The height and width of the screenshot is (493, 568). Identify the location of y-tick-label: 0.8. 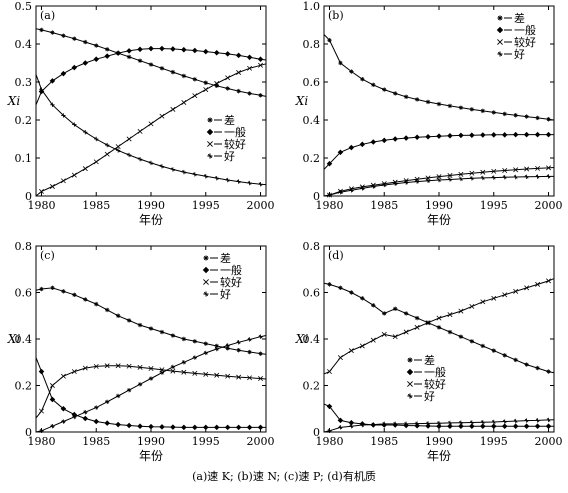
(24, 246).